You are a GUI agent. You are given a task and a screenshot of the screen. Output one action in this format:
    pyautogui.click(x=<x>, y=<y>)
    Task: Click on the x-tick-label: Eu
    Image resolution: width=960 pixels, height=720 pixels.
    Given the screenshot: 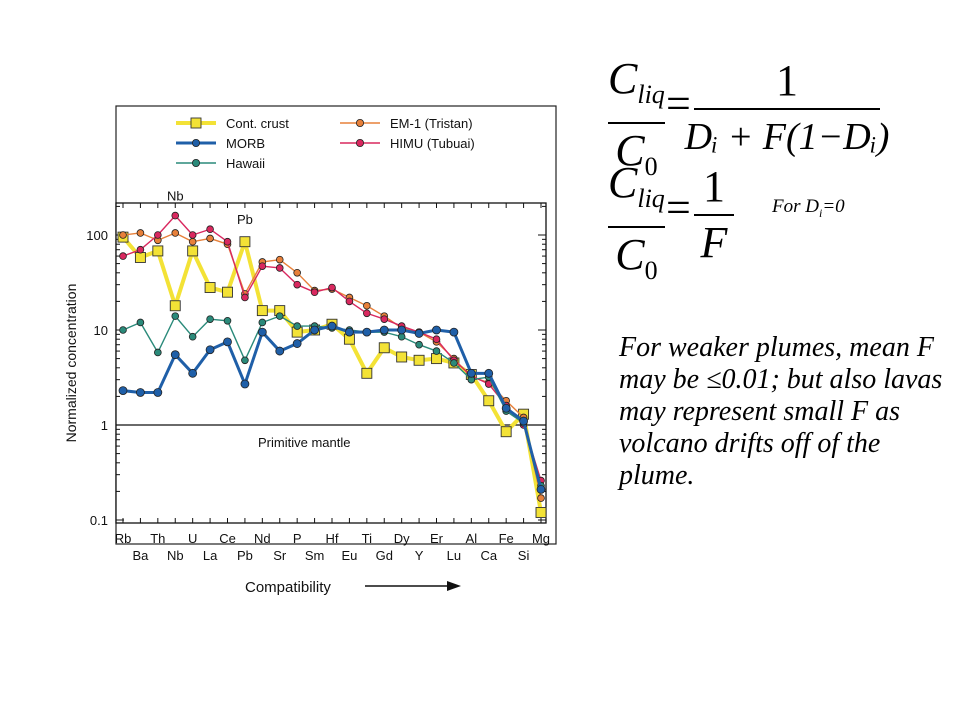 What is the action you would take?
    pyautogui.click(x=349, y=555)
    